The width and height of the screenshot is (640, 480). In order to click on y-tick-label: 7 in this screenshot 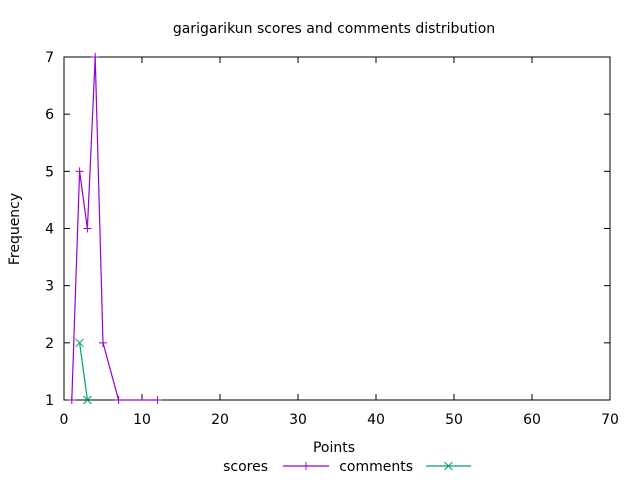, I will do `click(49, 58)`.